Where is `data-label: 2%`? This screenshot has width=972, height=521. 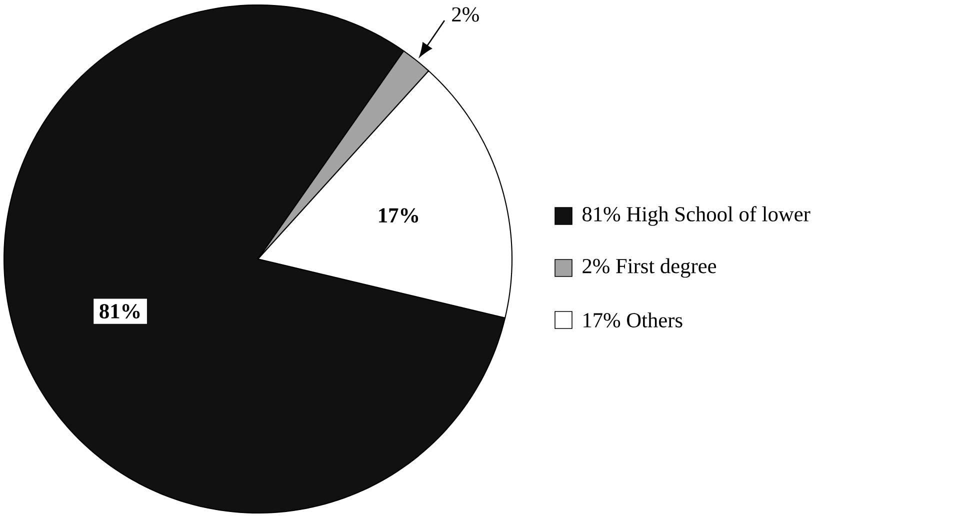
data-label: 2% is located at coordinates (465, 14).